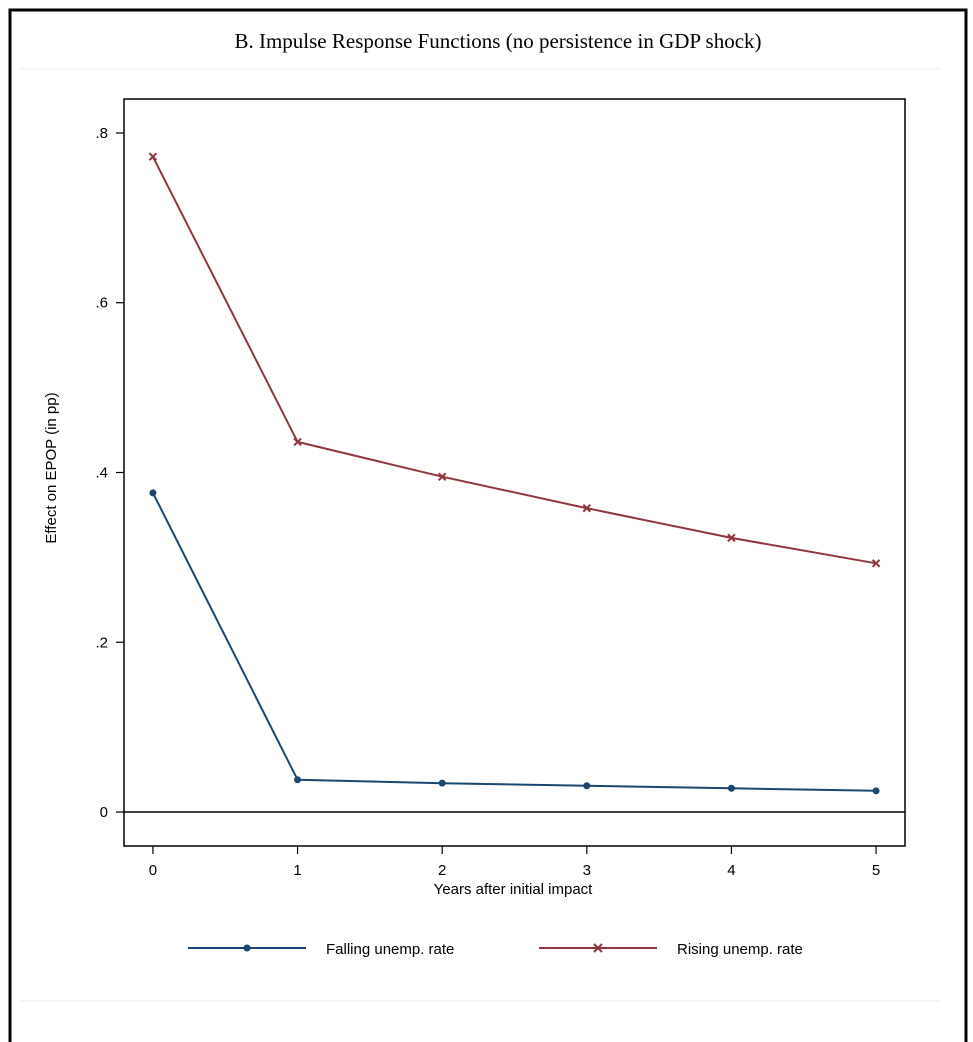 This screenshot has width=973, height=1042. Describe the element at coordinates (731, 870) in the screenshot. I see `x-tick-label: 4` at that location.